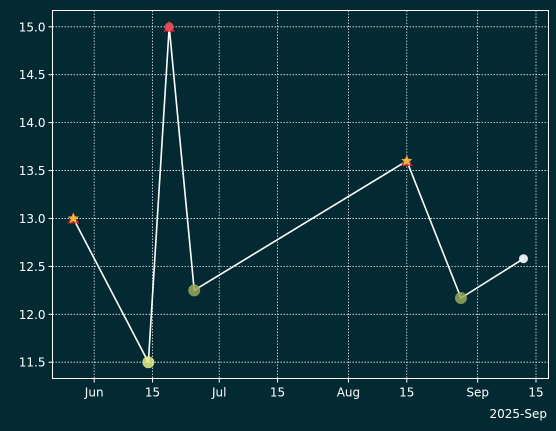 This screenshot has height=431, width=556. I want to click on y-tick-label: 12.0, so click(32, 315).